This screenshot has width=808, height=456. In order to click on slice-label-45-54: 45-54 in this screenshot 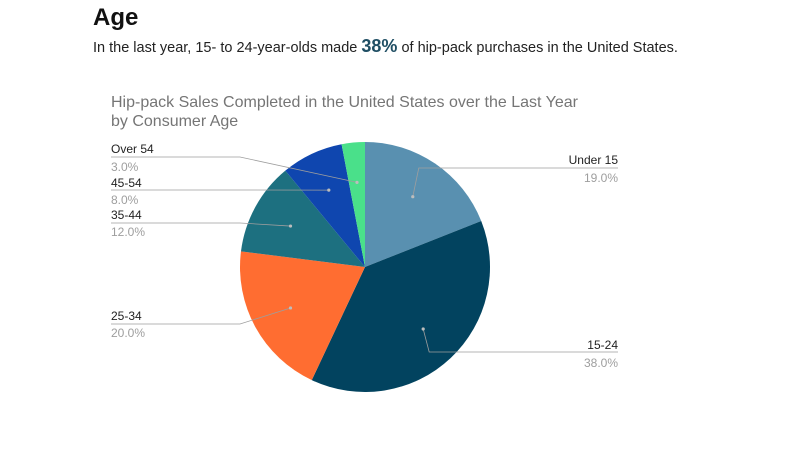, I will do `click(126, 183)`.